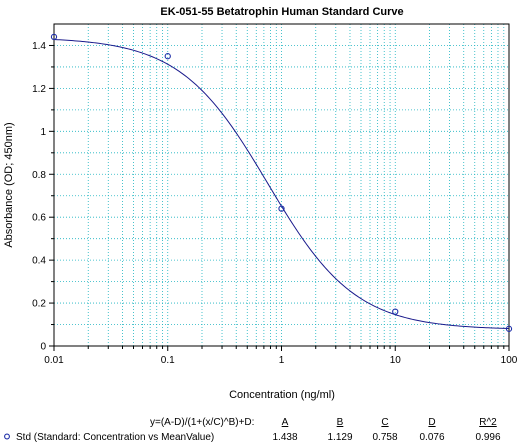 This screenshot has height=445, width=520. What do you see at coordinates (54, 360) in the screenshot?
I see `x-tick-label: 0.01` at bounding box center [54, 360].